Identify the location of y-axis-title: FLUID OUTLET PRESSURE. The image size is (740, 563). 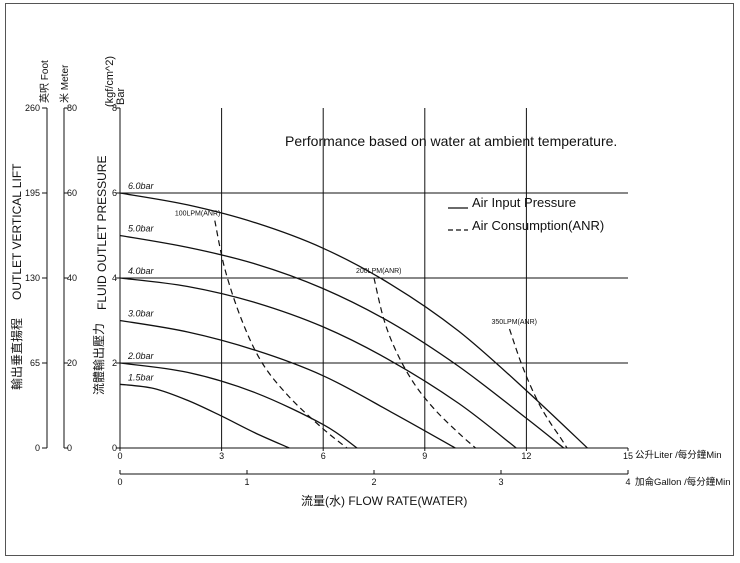
(102, 233).